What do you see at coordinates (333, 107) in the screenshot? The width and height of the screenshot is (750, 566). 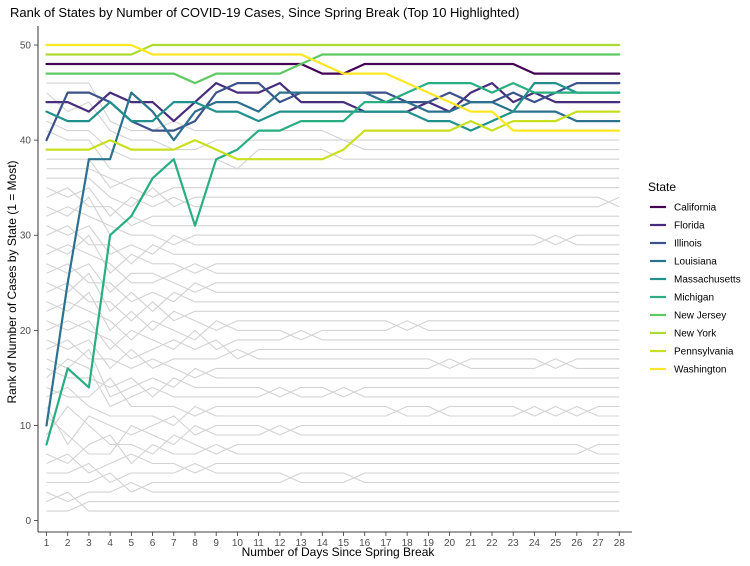 I see `series-line-massachusetts` at bounding box center [333, 107].